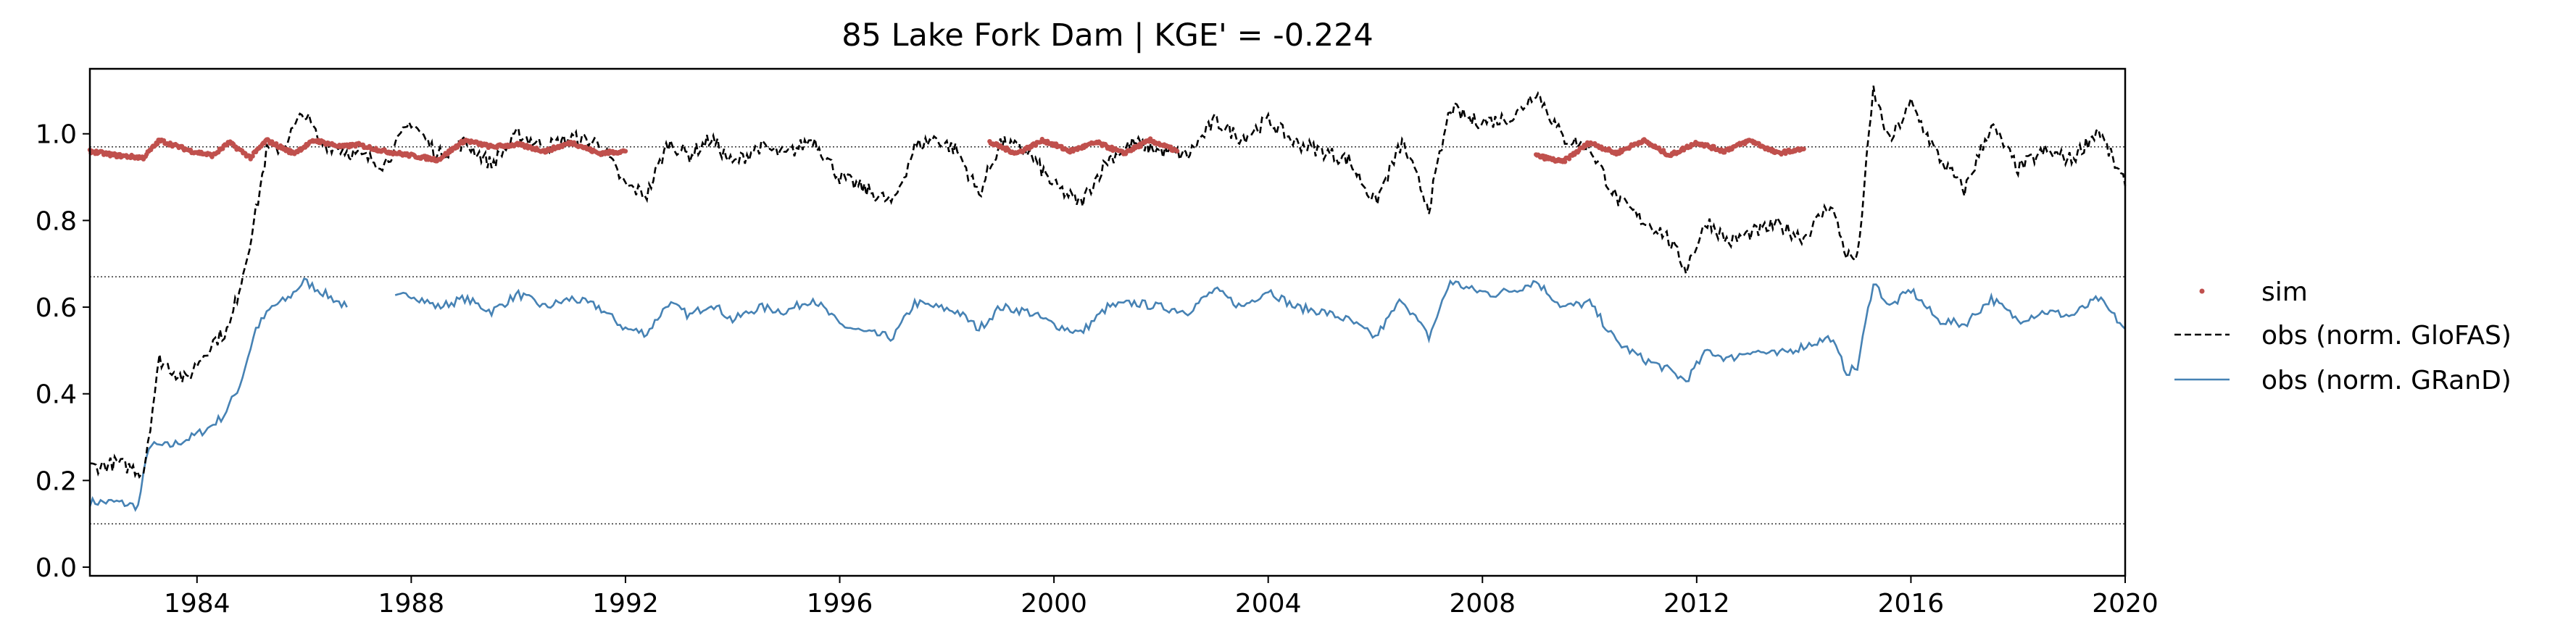  Describe the element at coordinates (1108, 35) in the screenshot. I see `chart-title: 85 Lake Fork Dam | KGE' = -0.224` at that location.